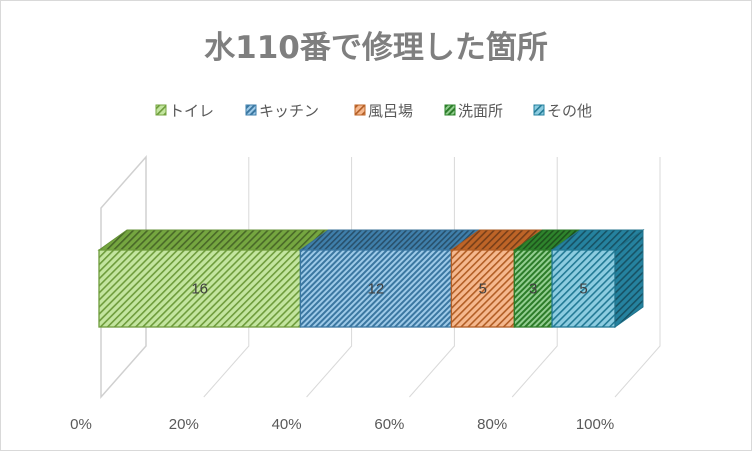 This screenshot has width=752, height=451. I want to click on x-tick-label: 40%, so click(287, 424).